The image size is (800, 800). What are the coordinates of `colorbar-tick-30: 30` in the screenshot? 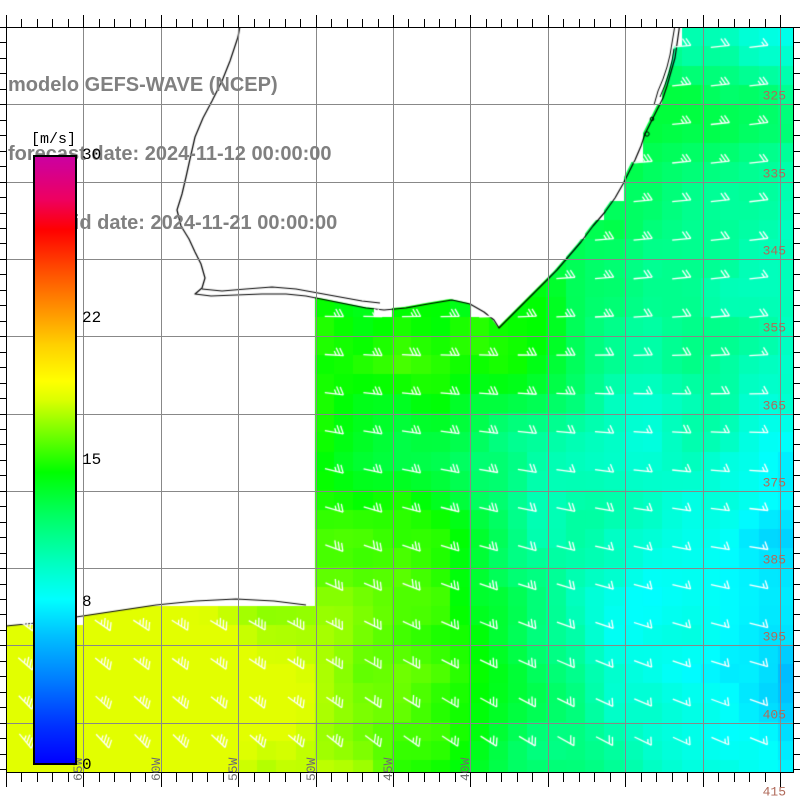 It's located at (92, 155).